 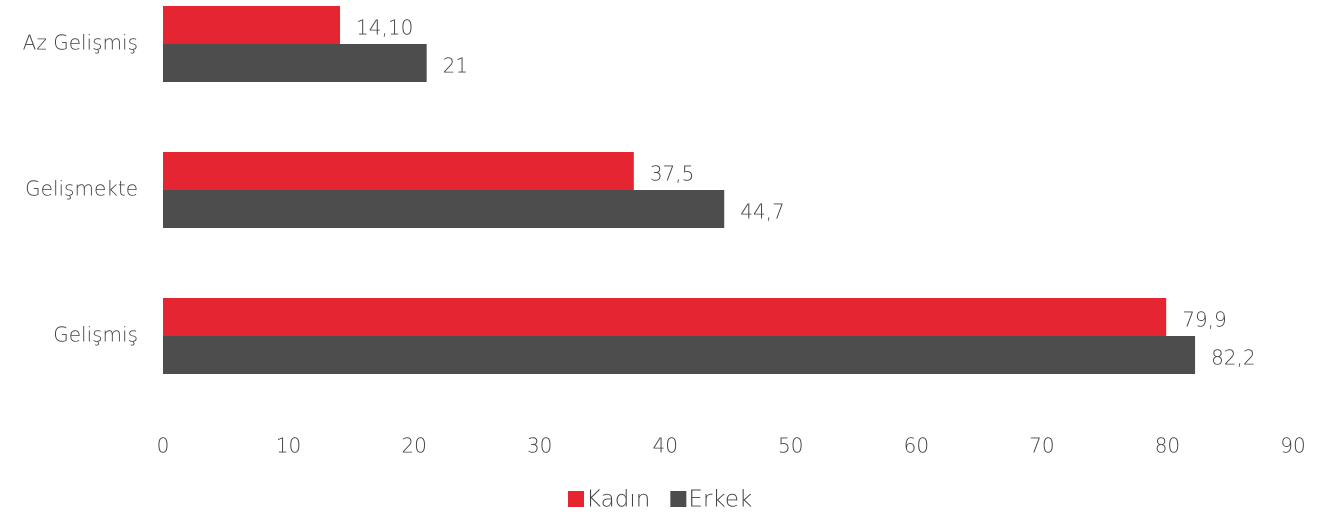 What do you see at coordinates (1204, 320) in the screenshot?
I see `data-label: 79,9` at bounding box center [1204, 320].